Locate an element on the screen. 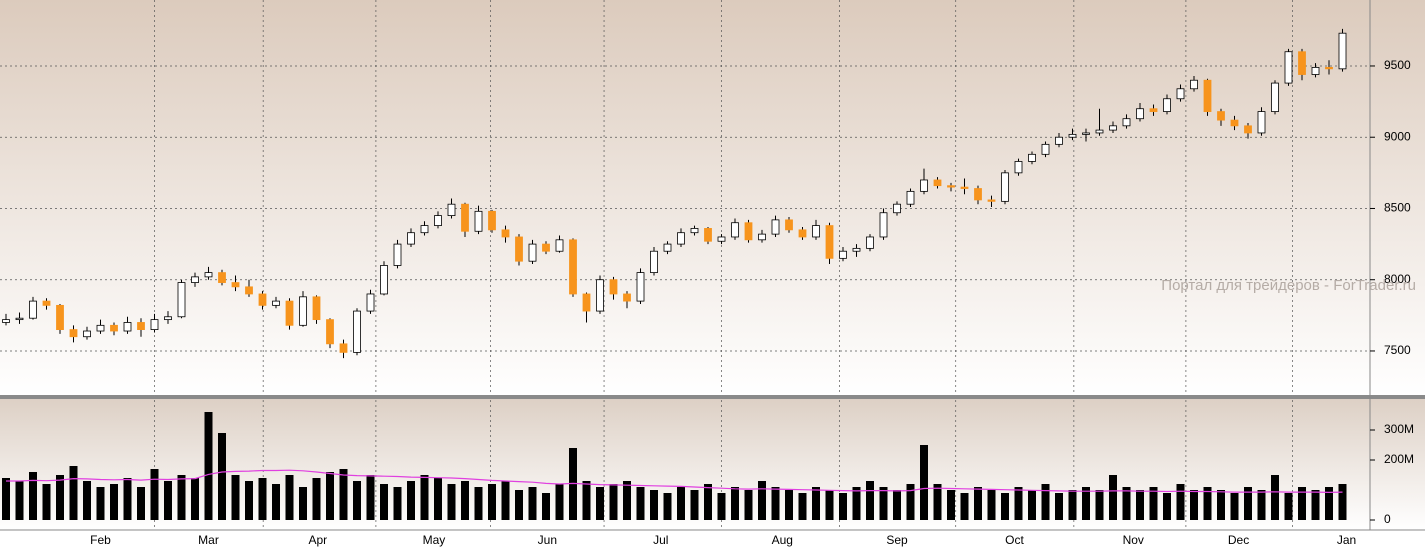 This screenshot has width=1425, height=552. x-tick-label: Apr is located at coordinates (318, 540).